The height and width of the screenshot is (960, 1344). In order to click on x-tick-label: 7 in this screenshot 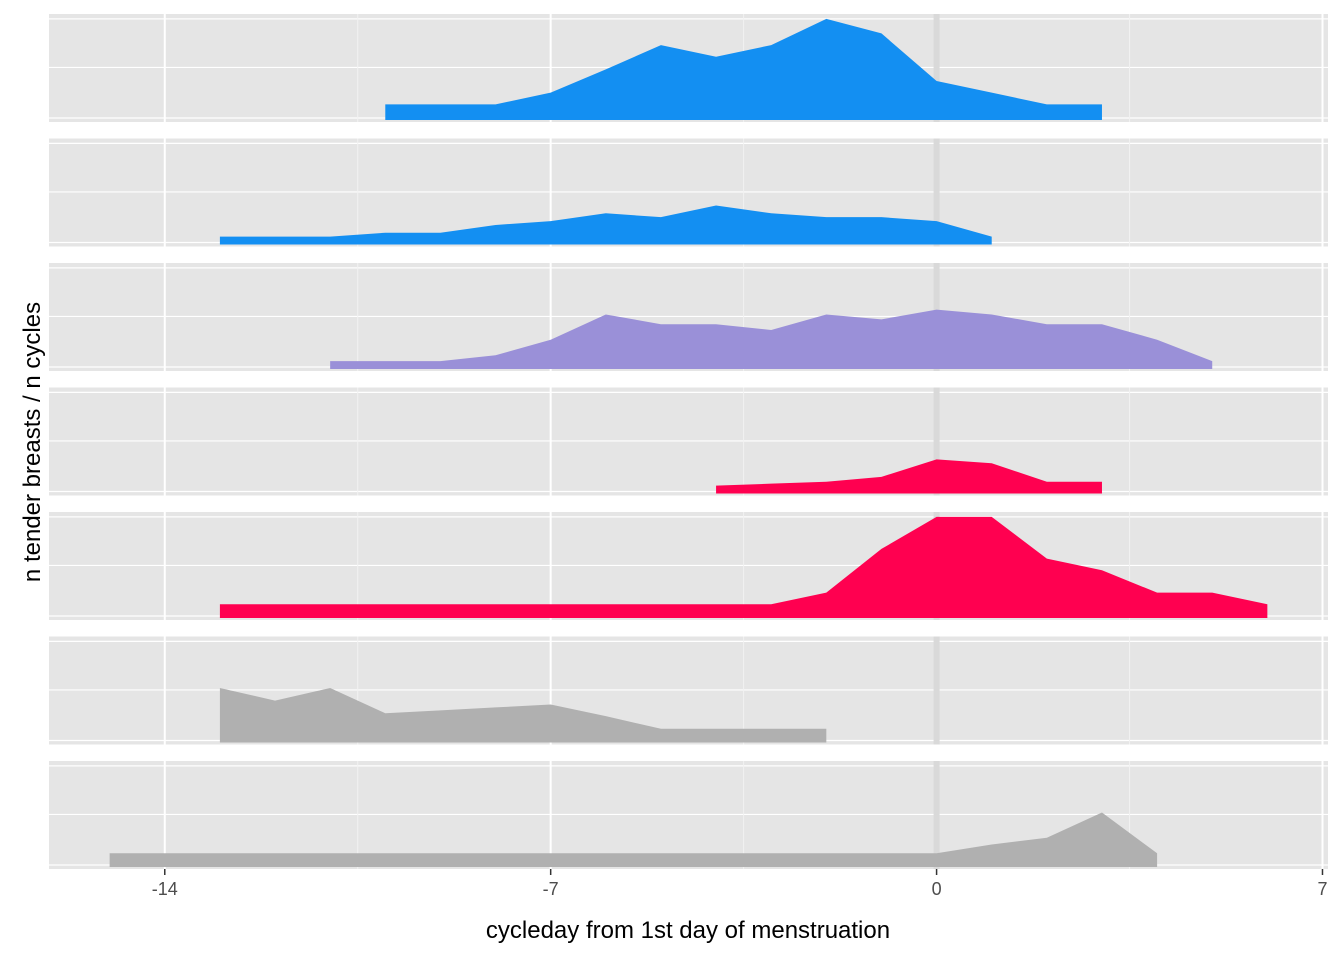, I will do `click(1322, 889)`.